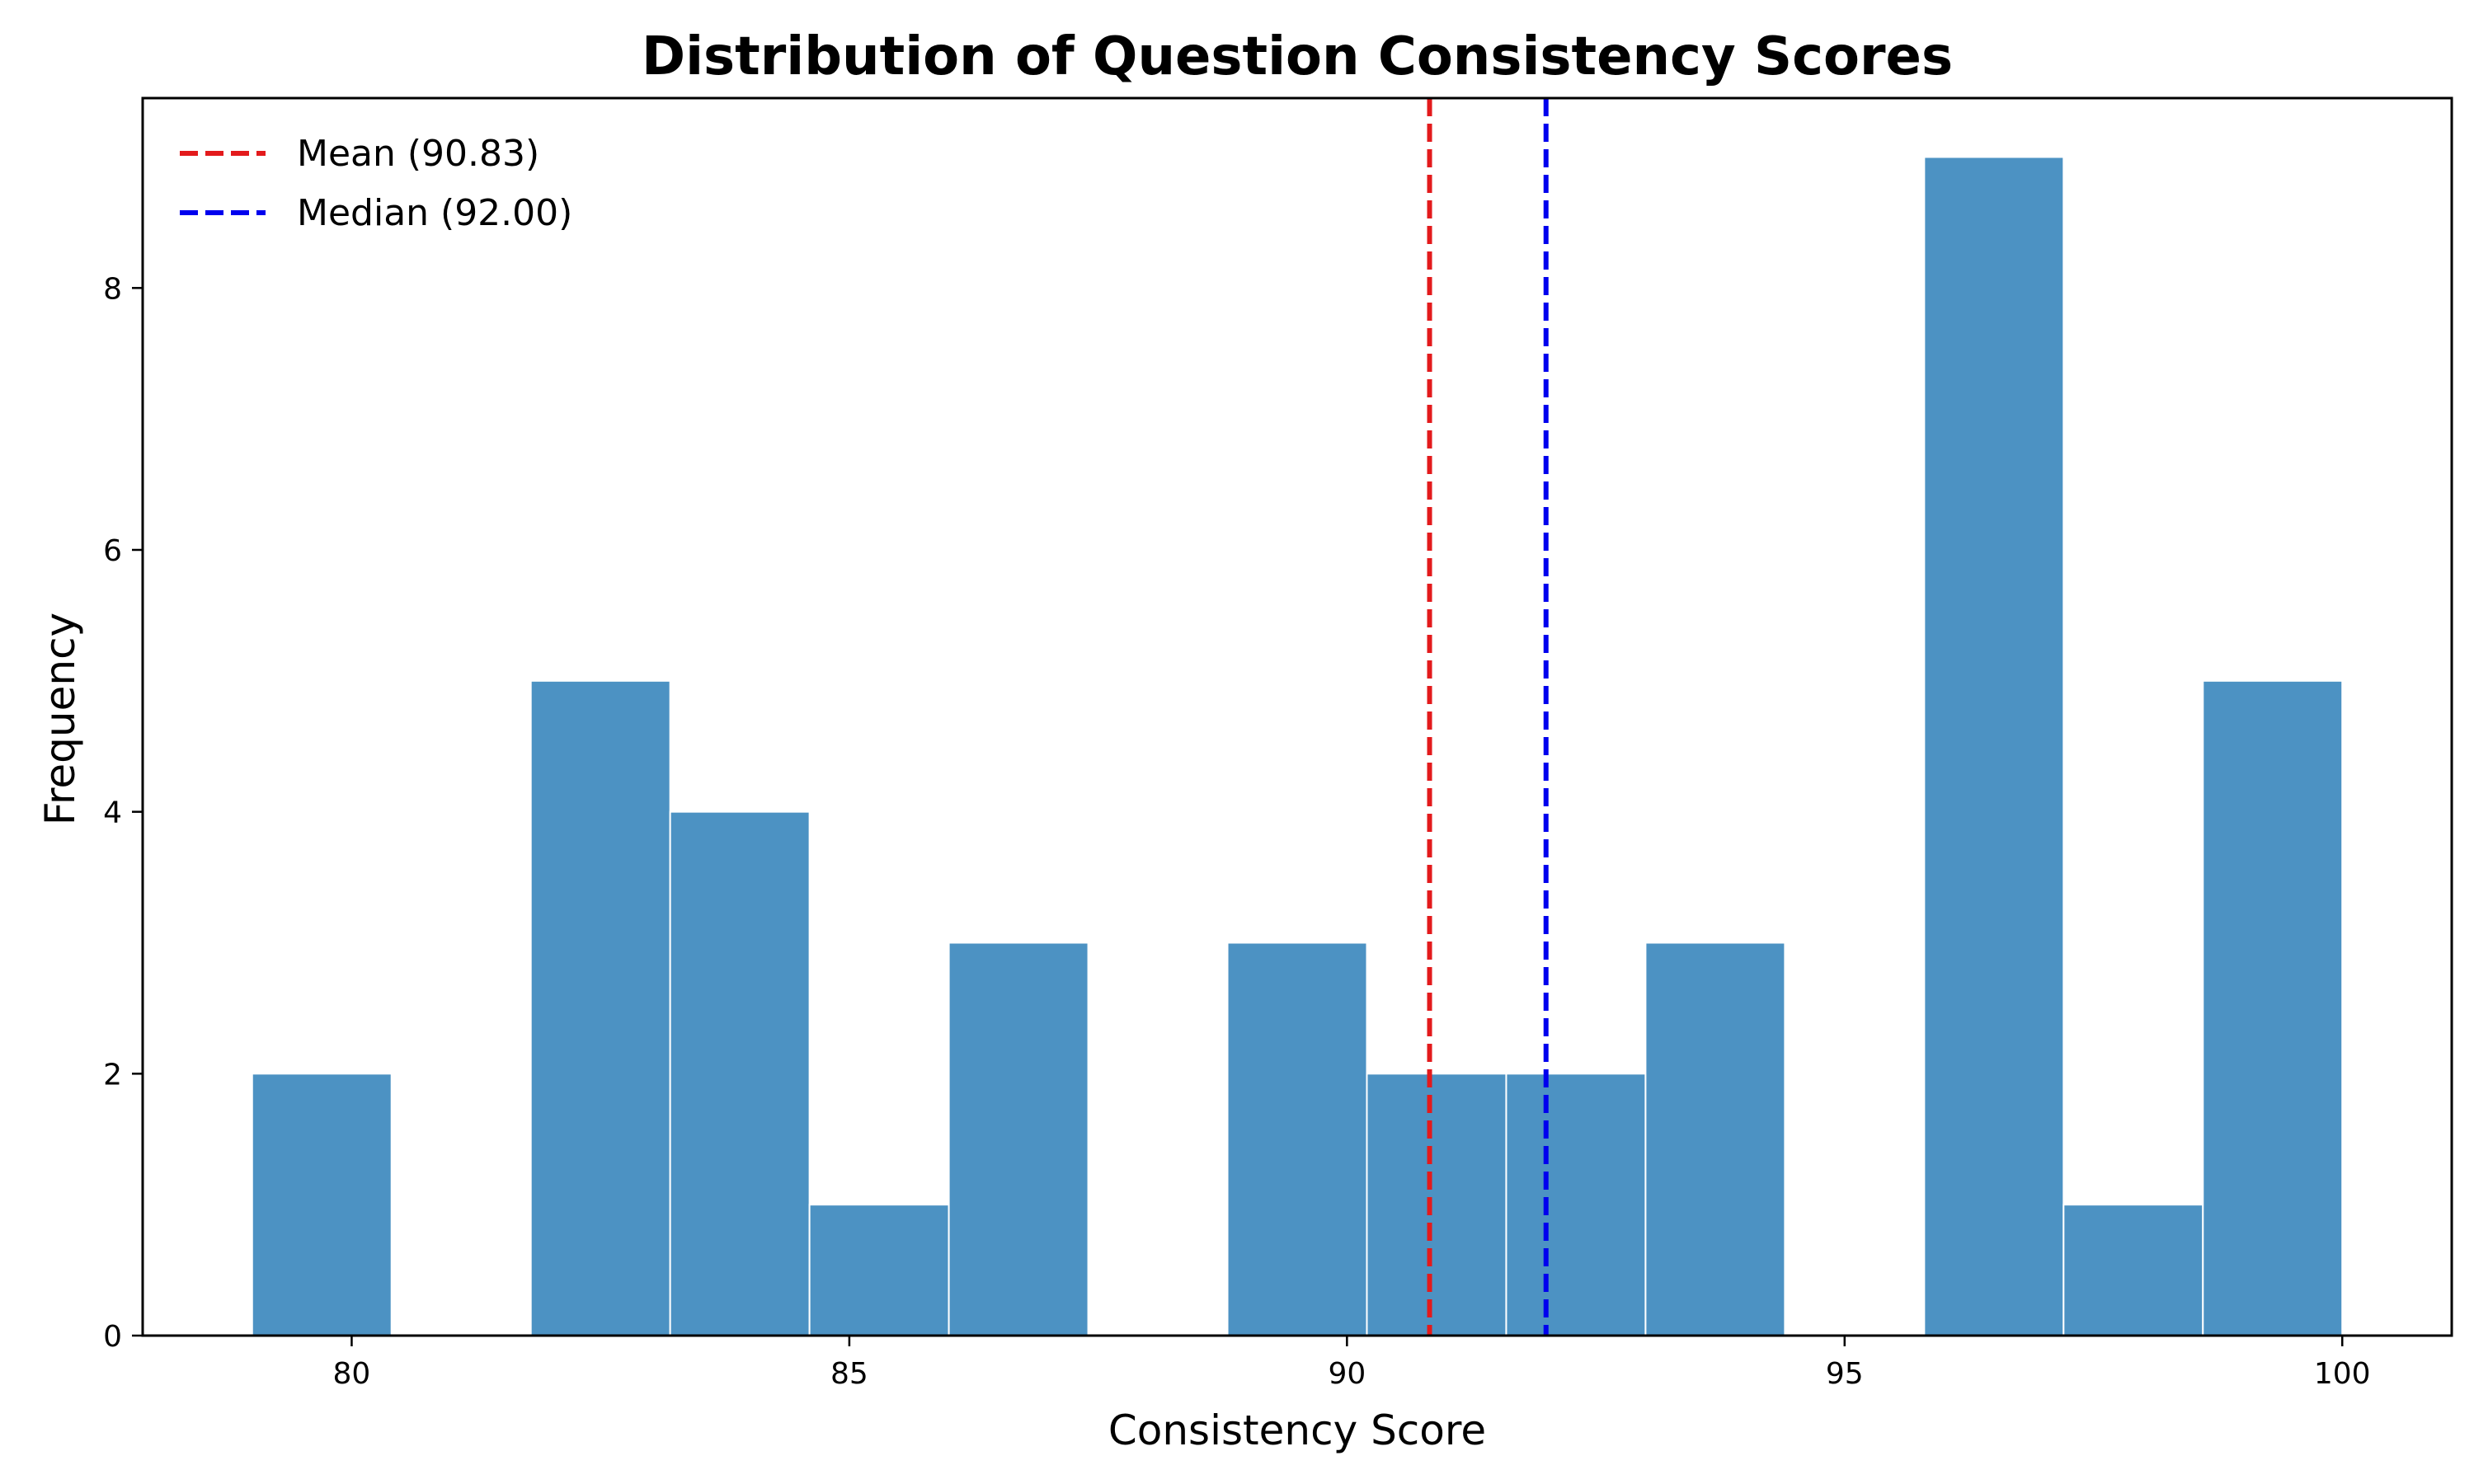  What do you see at coordinates (376, 183) in the screenshot?
I see `chart-legend: Mean (90.83) Median (92.00)` at bounding box center [376, 183].